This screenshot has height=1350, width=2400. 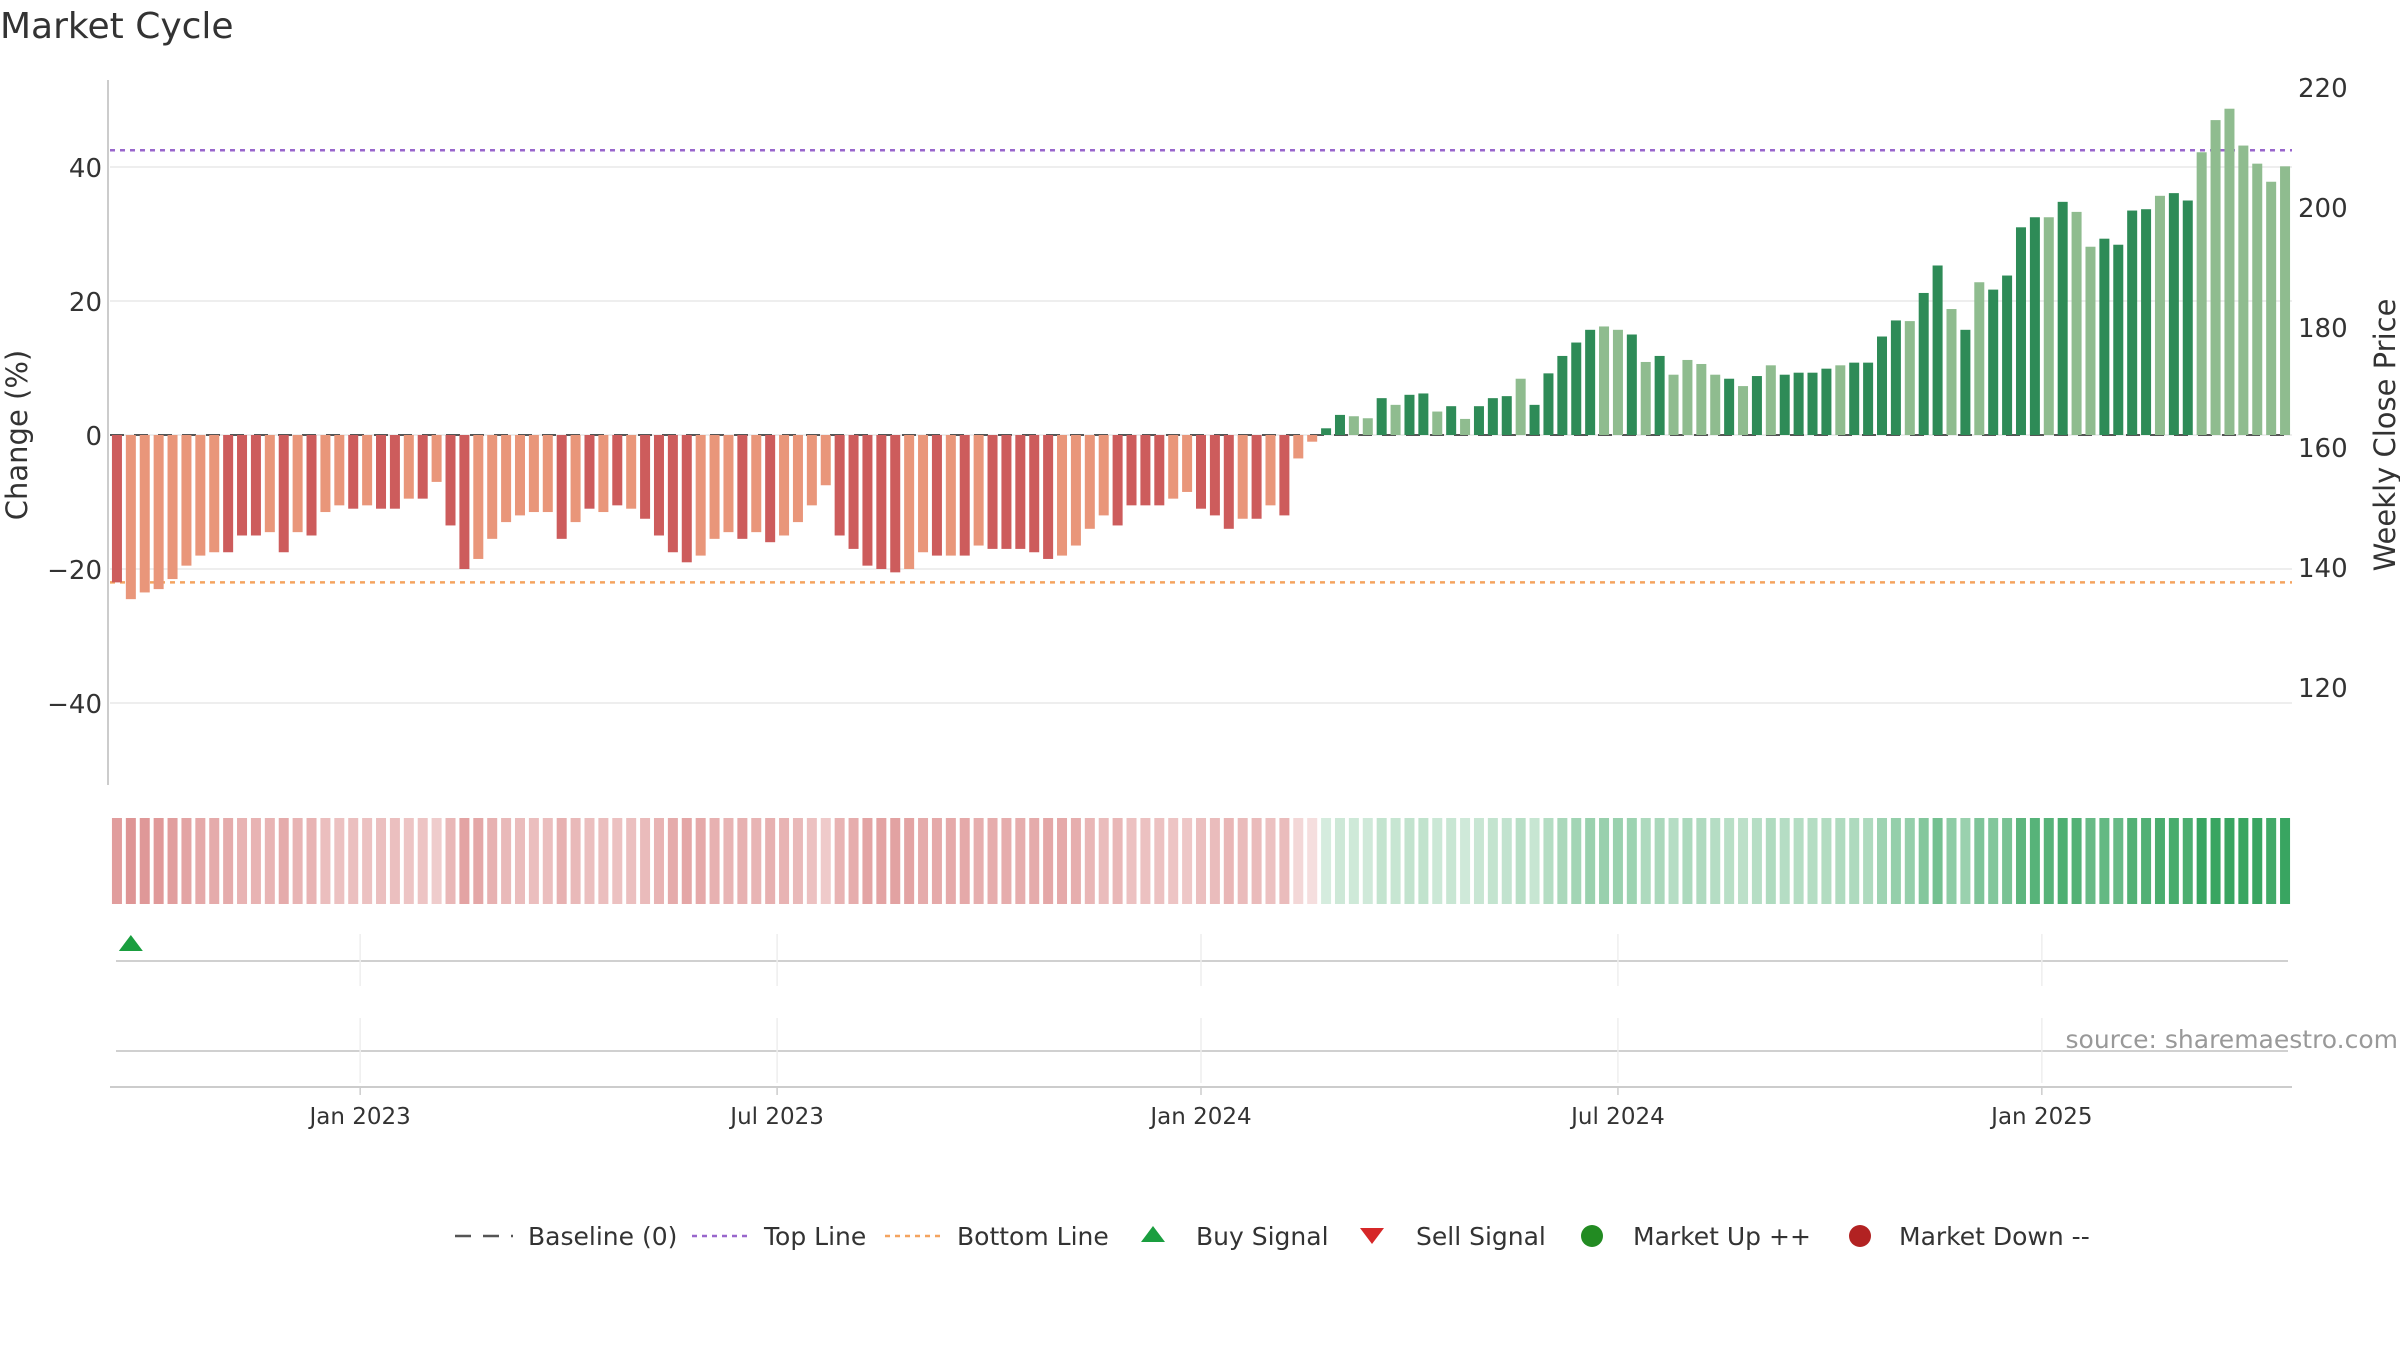 What do you see at coordinates (997, 1236) in the screenshot?
I see `legend-item-bottom: Bottom Line` at bounding box center [997, 1236].